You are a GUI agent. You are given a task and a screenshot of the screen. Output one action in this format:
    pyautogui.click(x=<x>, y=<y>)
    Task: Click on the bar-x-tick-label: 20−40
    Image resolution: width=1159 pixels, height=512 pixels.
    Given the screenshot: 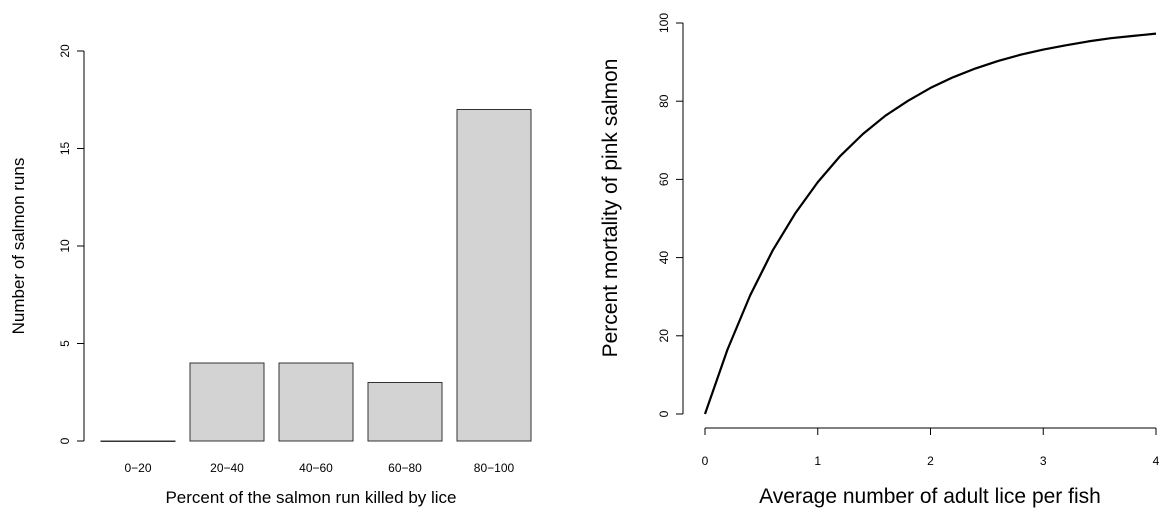 What is the action you would take?
    pyautogui.click(x=227, y=468)
    